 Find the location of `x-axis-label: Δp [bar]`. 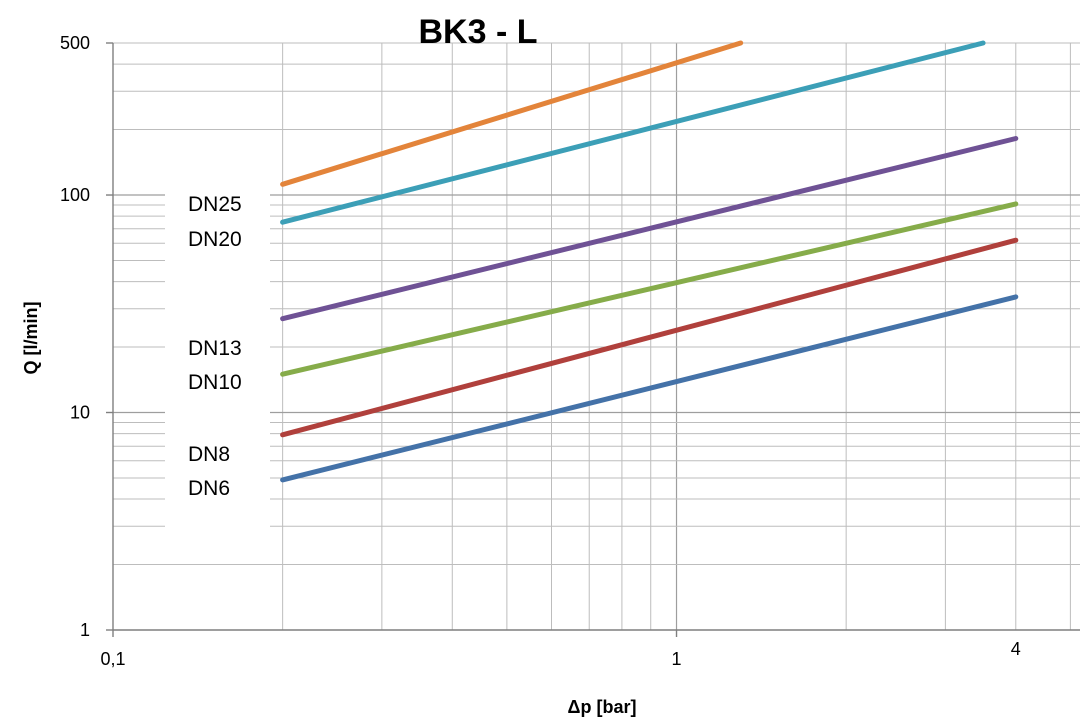

x-axis-label: Δp [bar] is located at coordinates (602, 707).